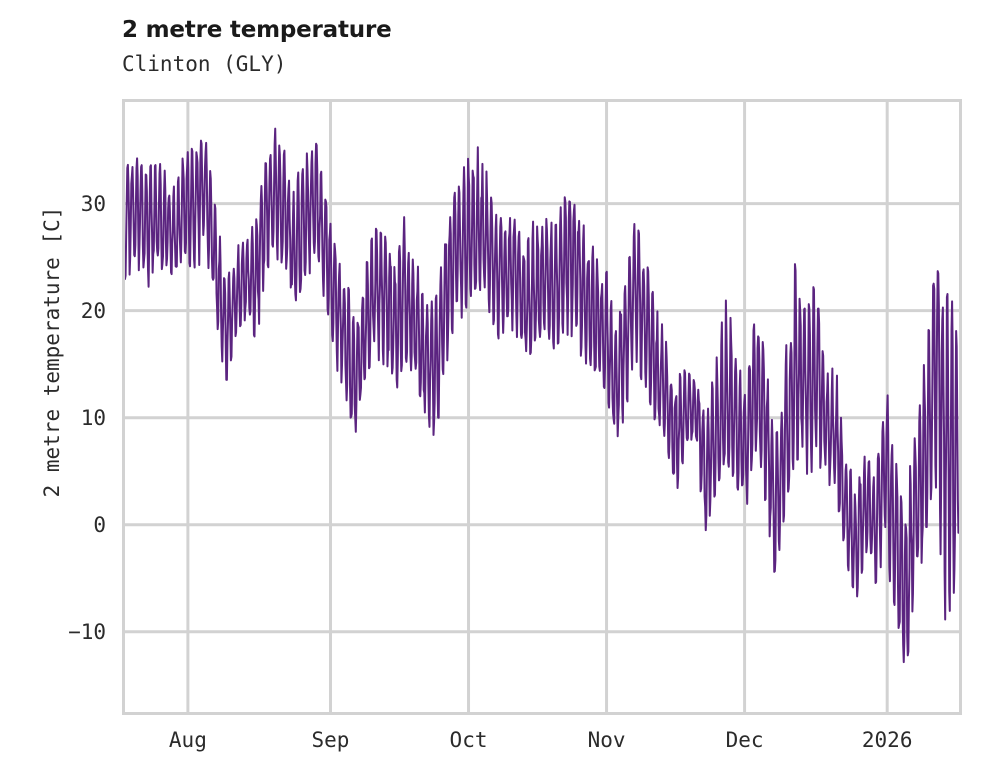 This screenshot has height=782, width=981. I want to click on y-tick-label: 10, so click(93, 417).